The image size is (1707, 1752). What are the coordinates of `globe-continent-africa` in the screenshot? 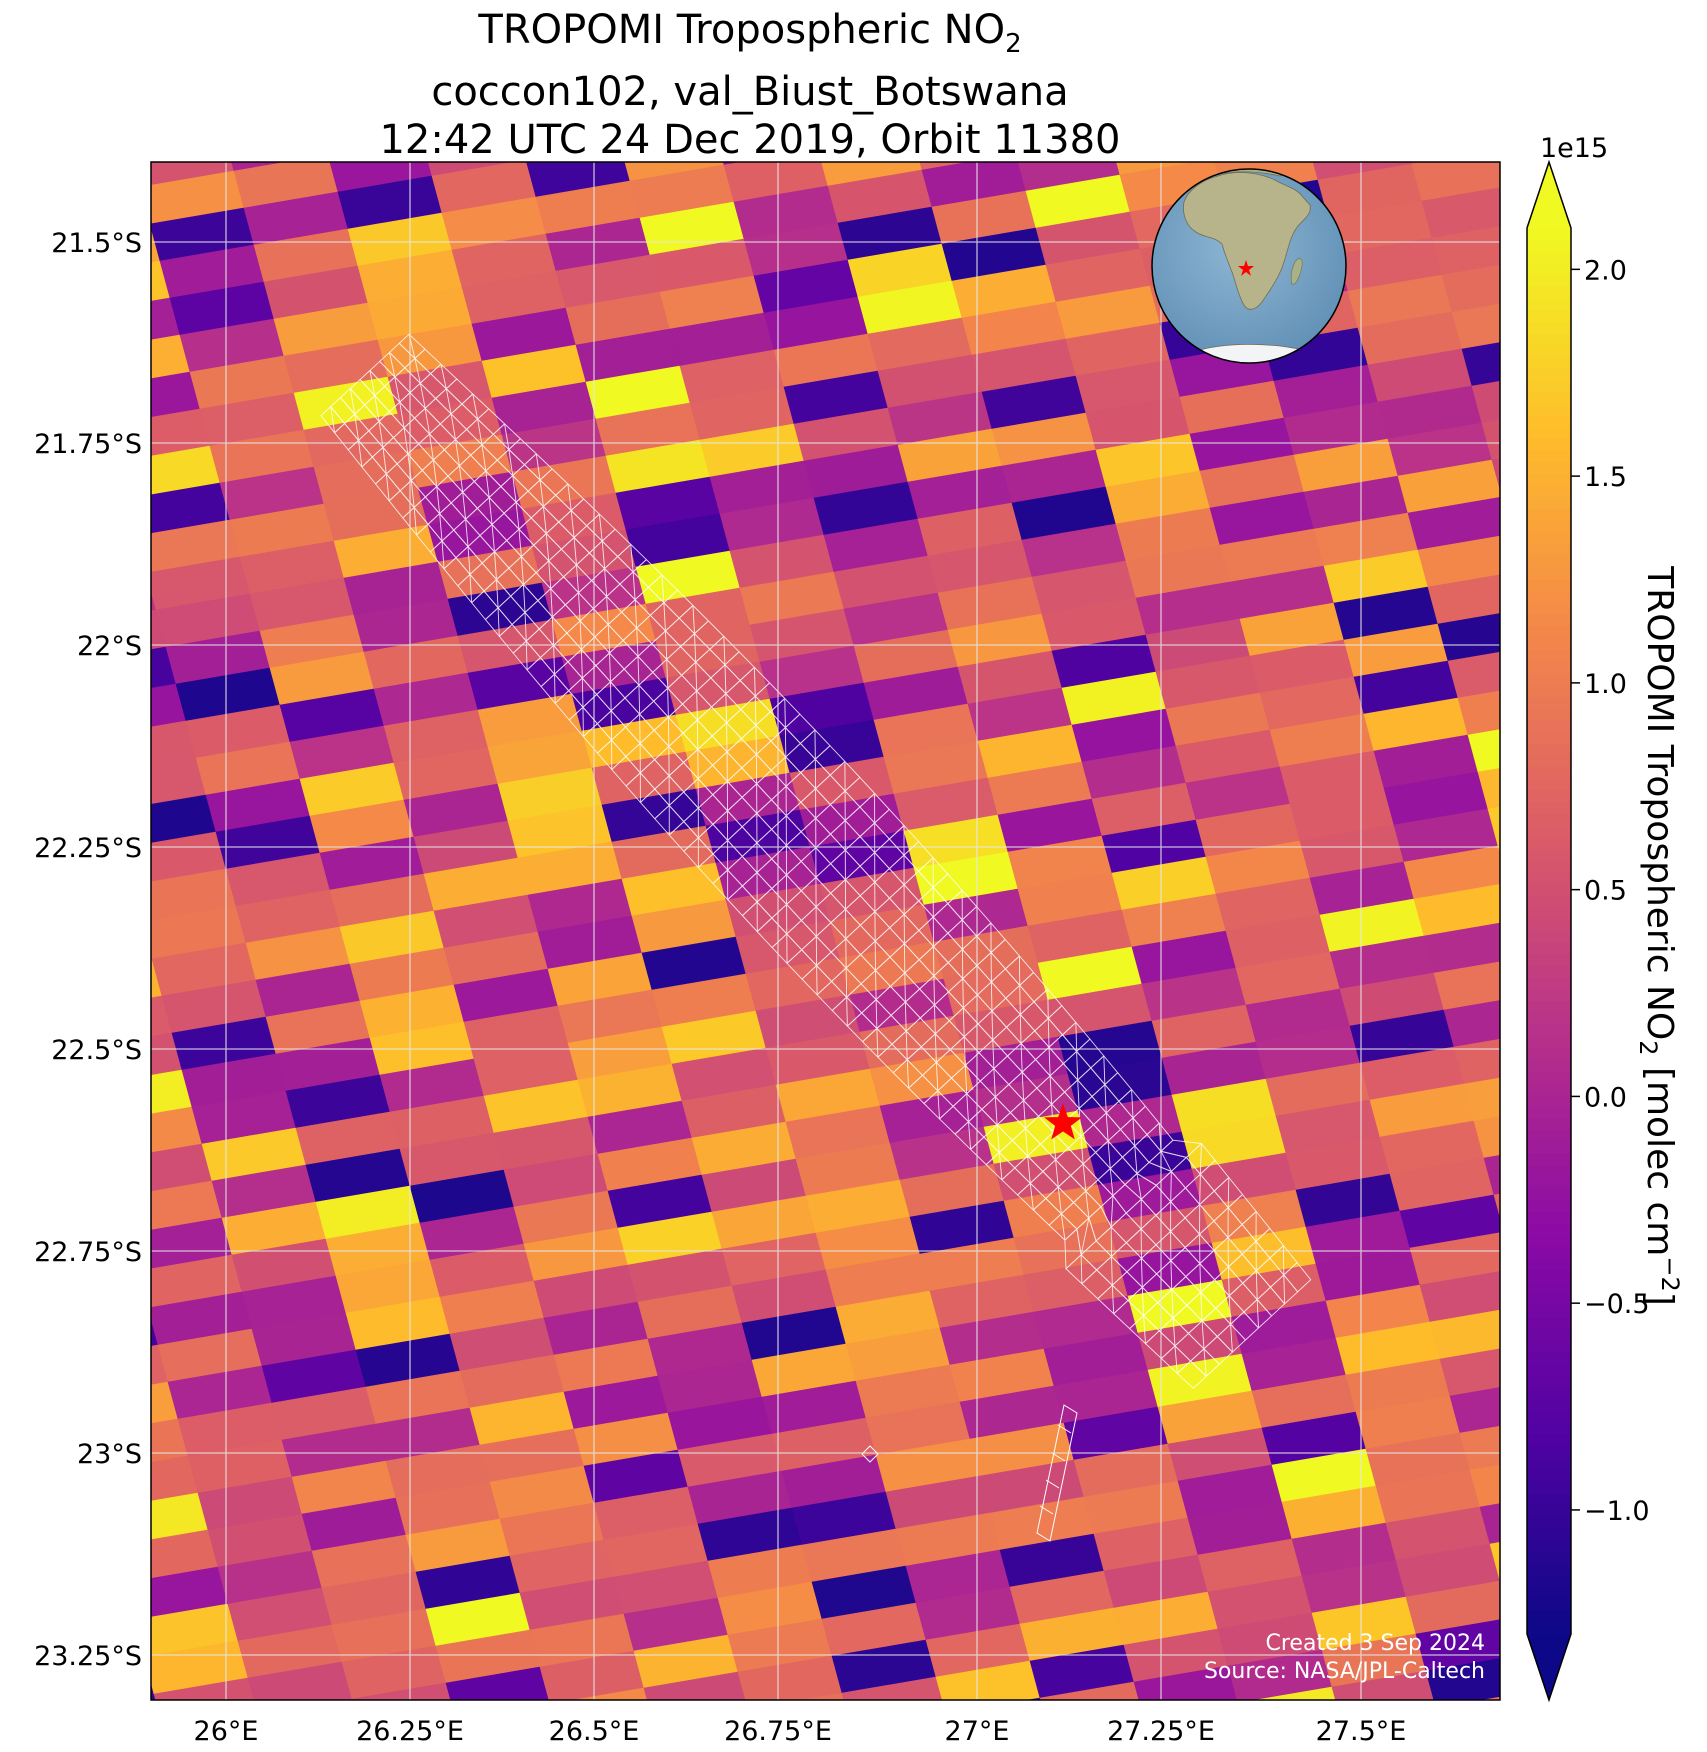 It's located at (1247, 241).